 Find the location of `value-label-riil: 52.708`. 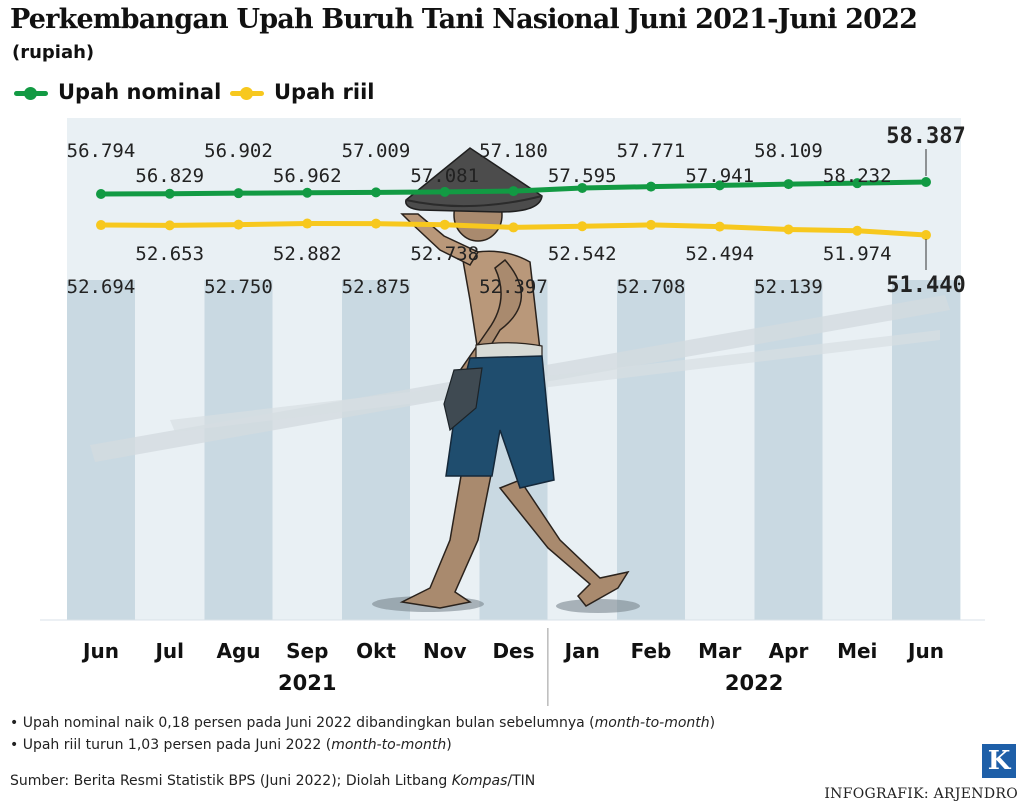

value-label-riil: 52.708 is located at coordinates (651, 287).